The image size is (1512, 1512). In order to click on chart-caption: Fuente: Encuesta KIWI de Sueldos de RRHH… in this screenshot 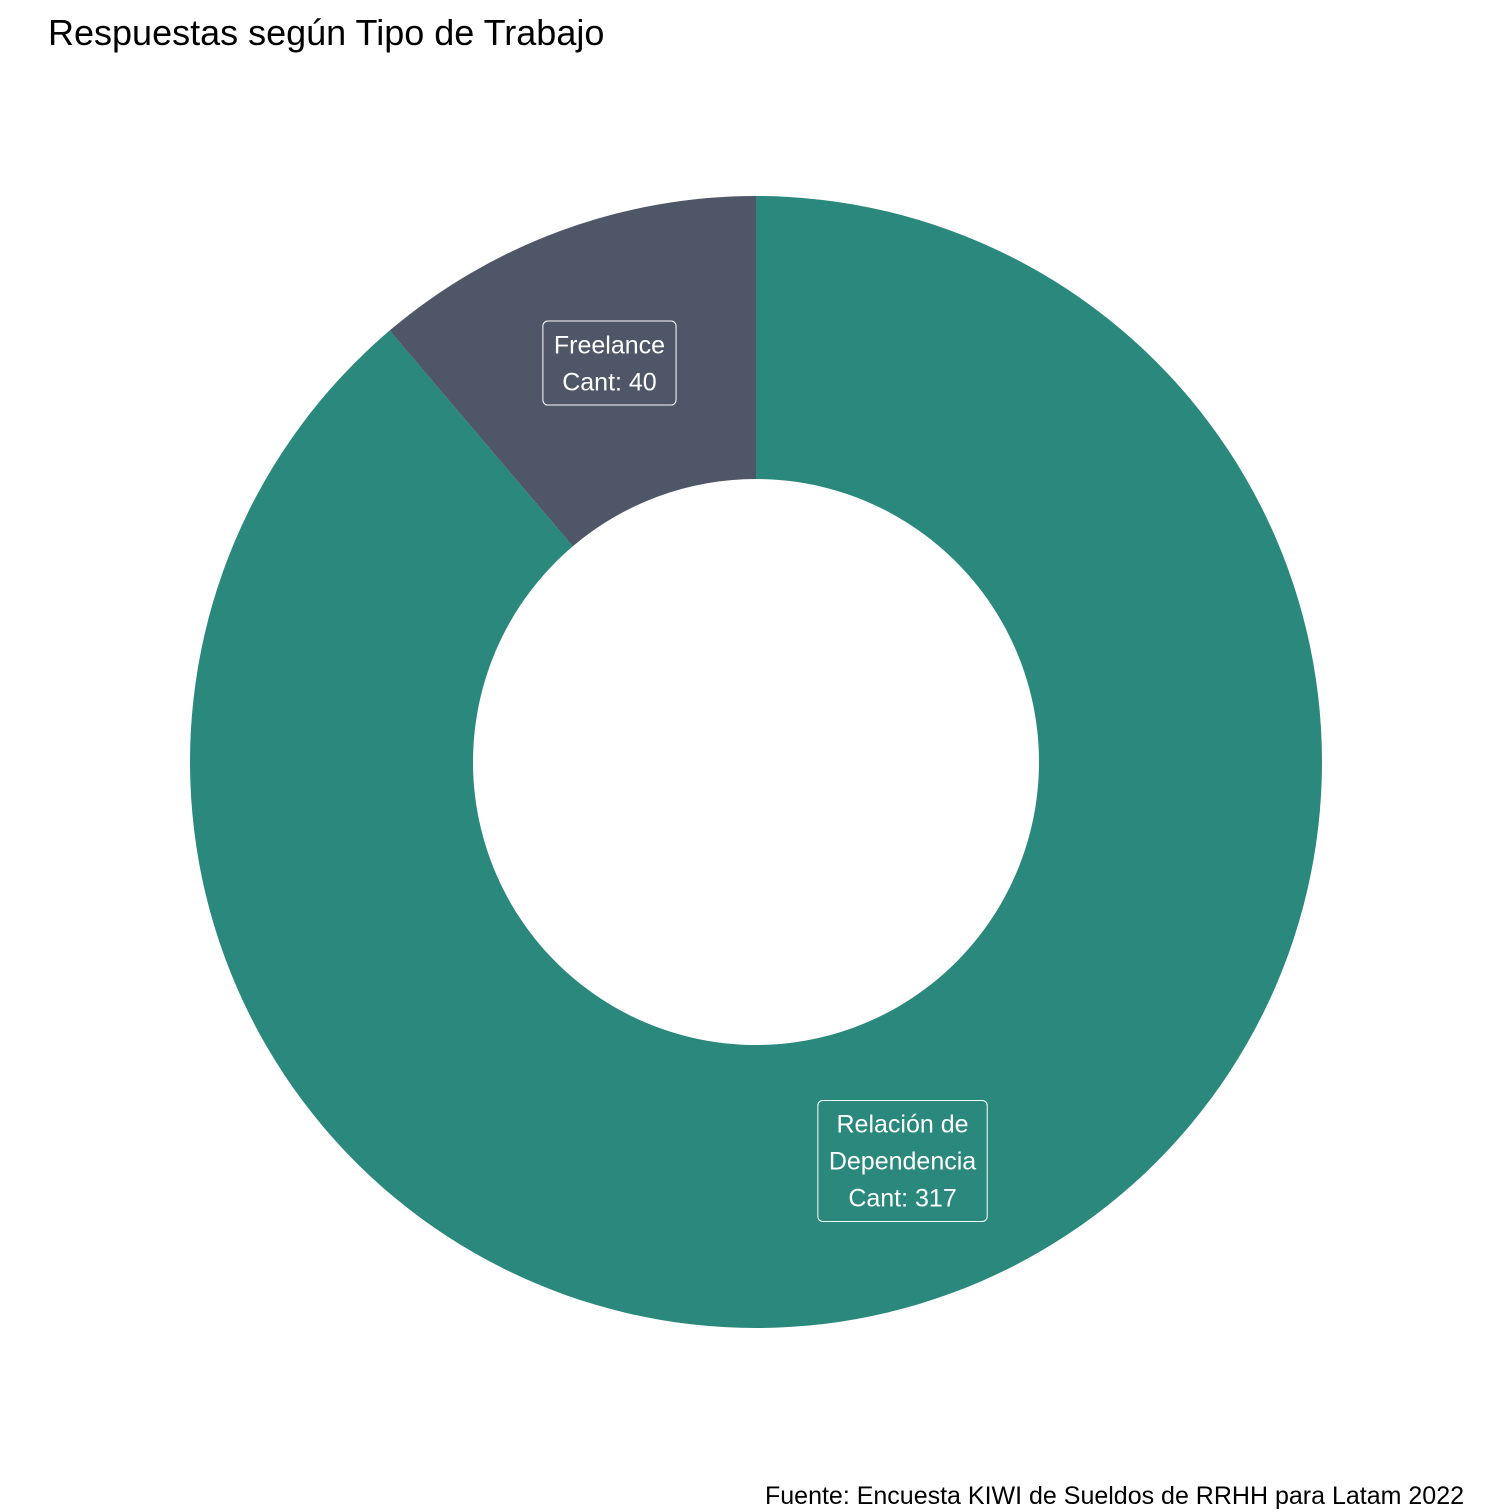, I will do `click(1114, 1496)`.